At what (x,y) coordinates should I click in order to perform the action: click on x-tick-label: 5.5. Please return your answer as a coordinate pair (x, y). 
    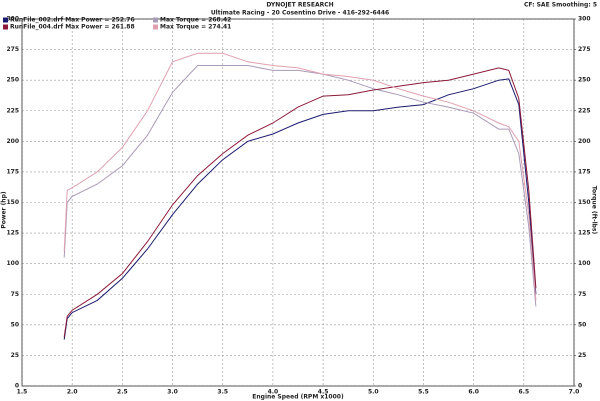
    Looking at the image, I should click on (423, 392).